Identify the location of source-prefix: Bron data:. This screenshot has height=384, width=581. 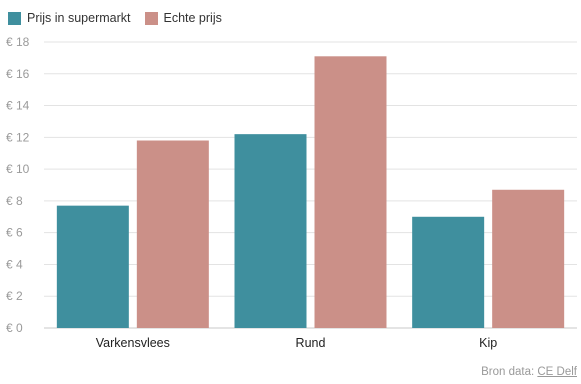
(508, 372).